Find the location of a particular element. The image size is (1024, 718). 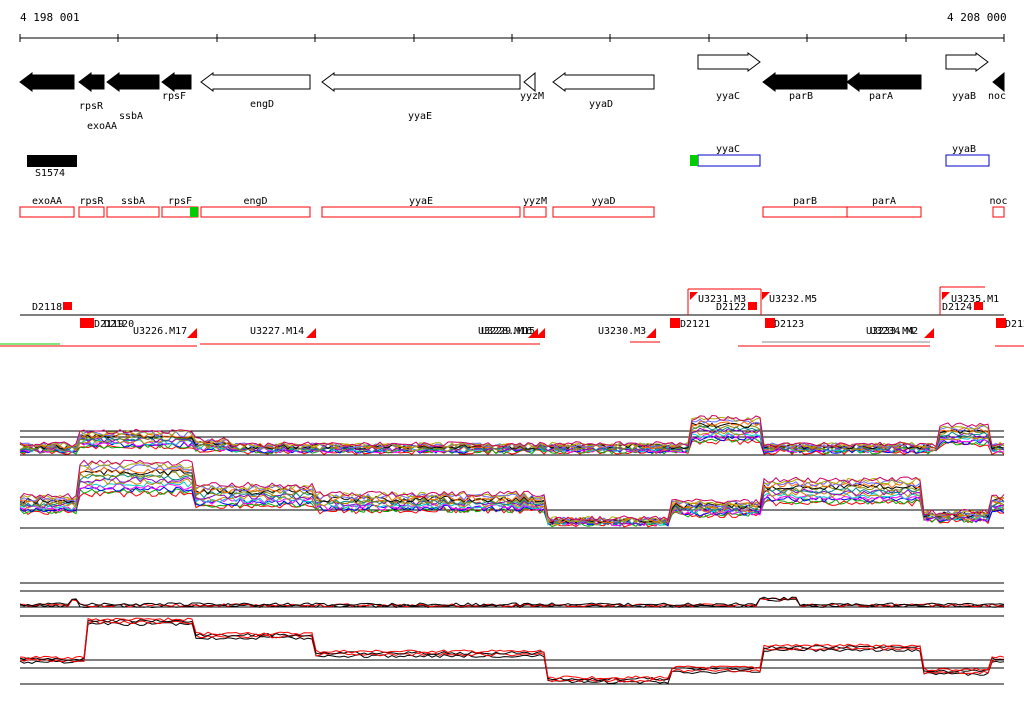

transcript-label-rpsR: rpsR is located at coordinates (91, 201).